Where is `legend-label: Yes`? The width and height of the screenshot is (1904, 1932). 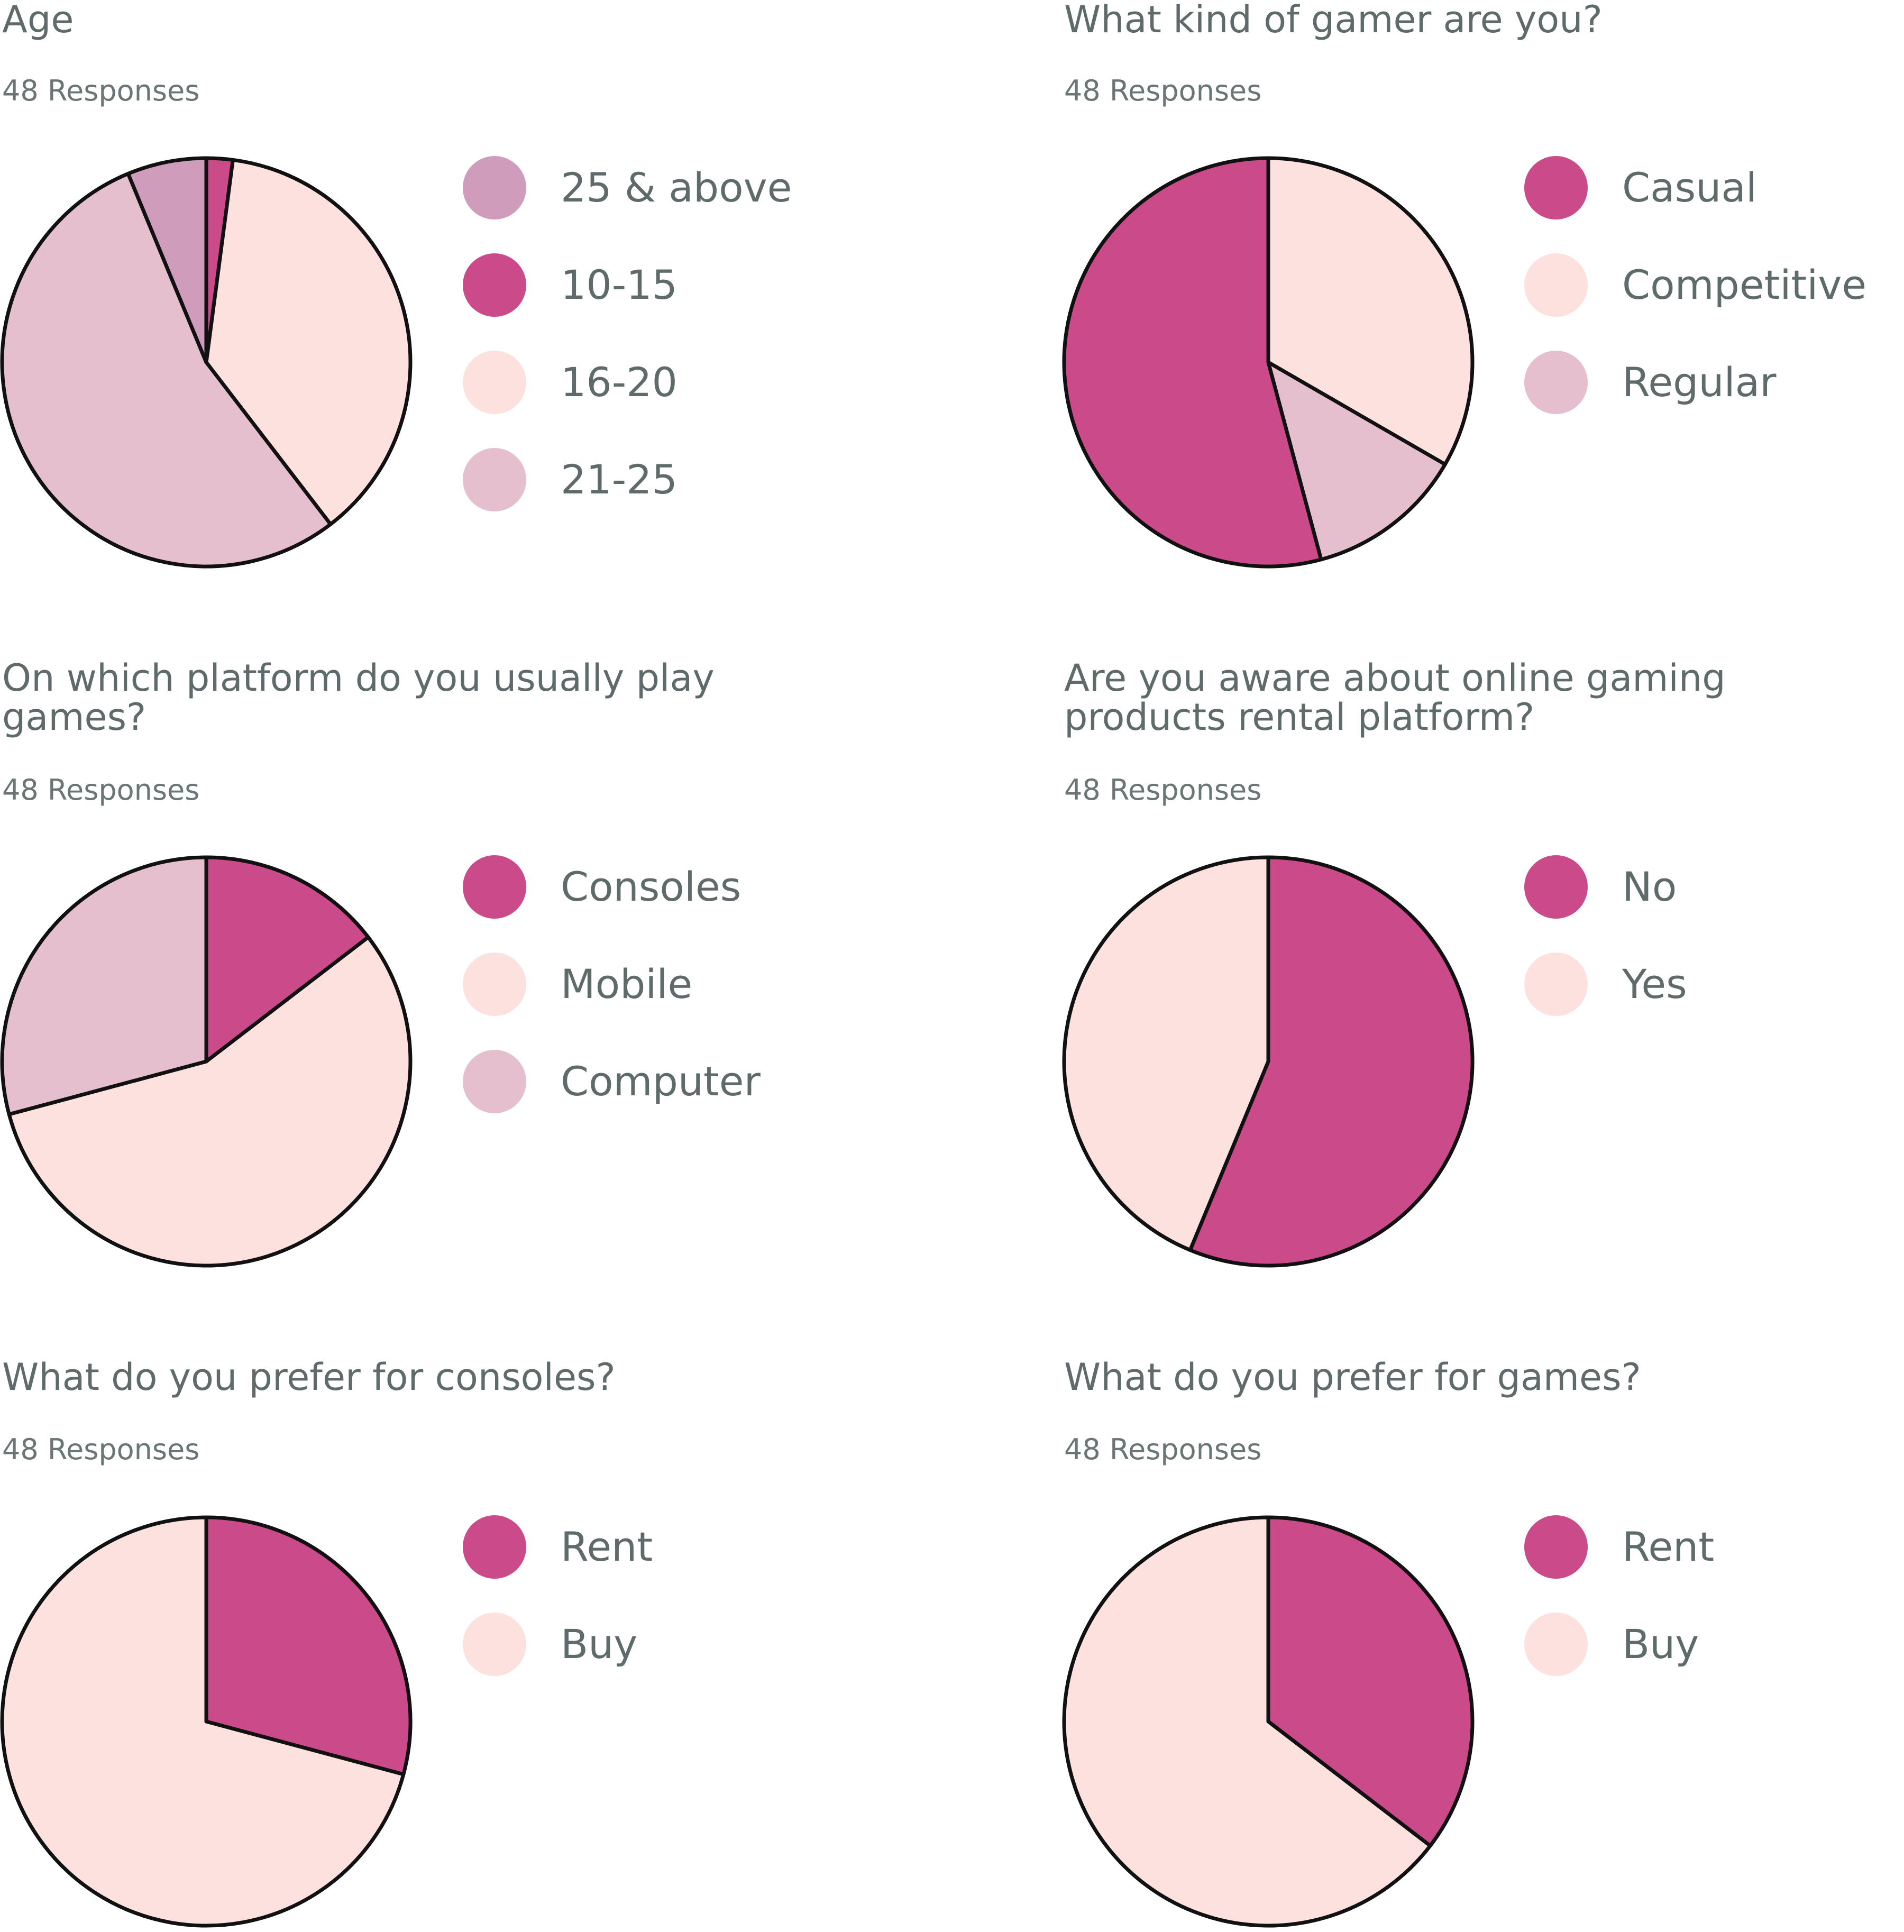 legend-label: Yes is located at coordinates (1654, 984).